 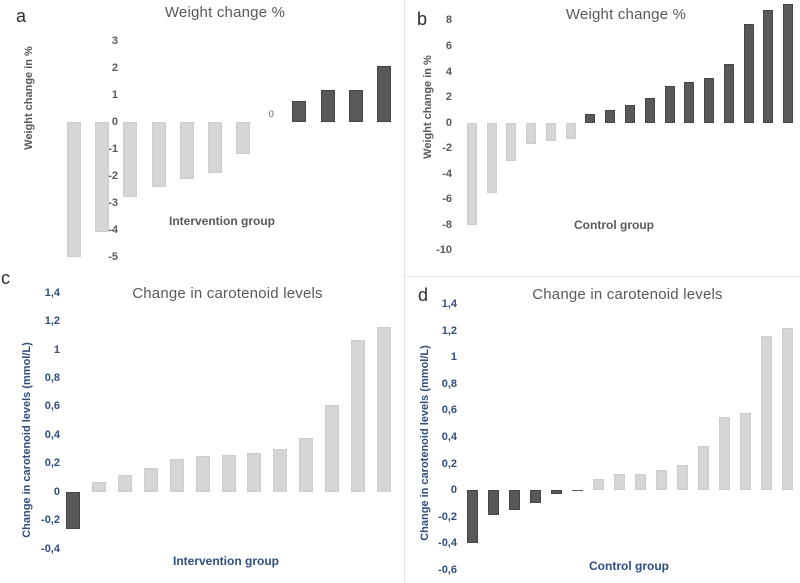 I want to click on y-tick-label: -5, so click(x=113, y=256).